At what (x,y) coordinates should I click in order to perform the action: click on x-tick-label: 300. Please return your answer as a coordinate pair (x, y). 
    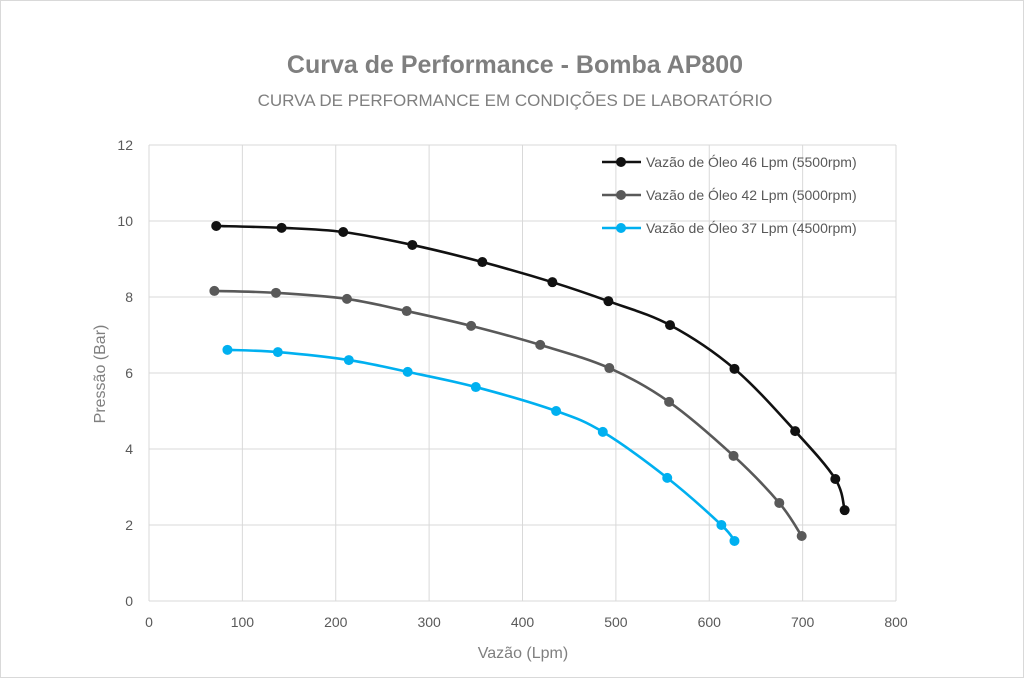
    Looking at the image, I should click on (429, 622).